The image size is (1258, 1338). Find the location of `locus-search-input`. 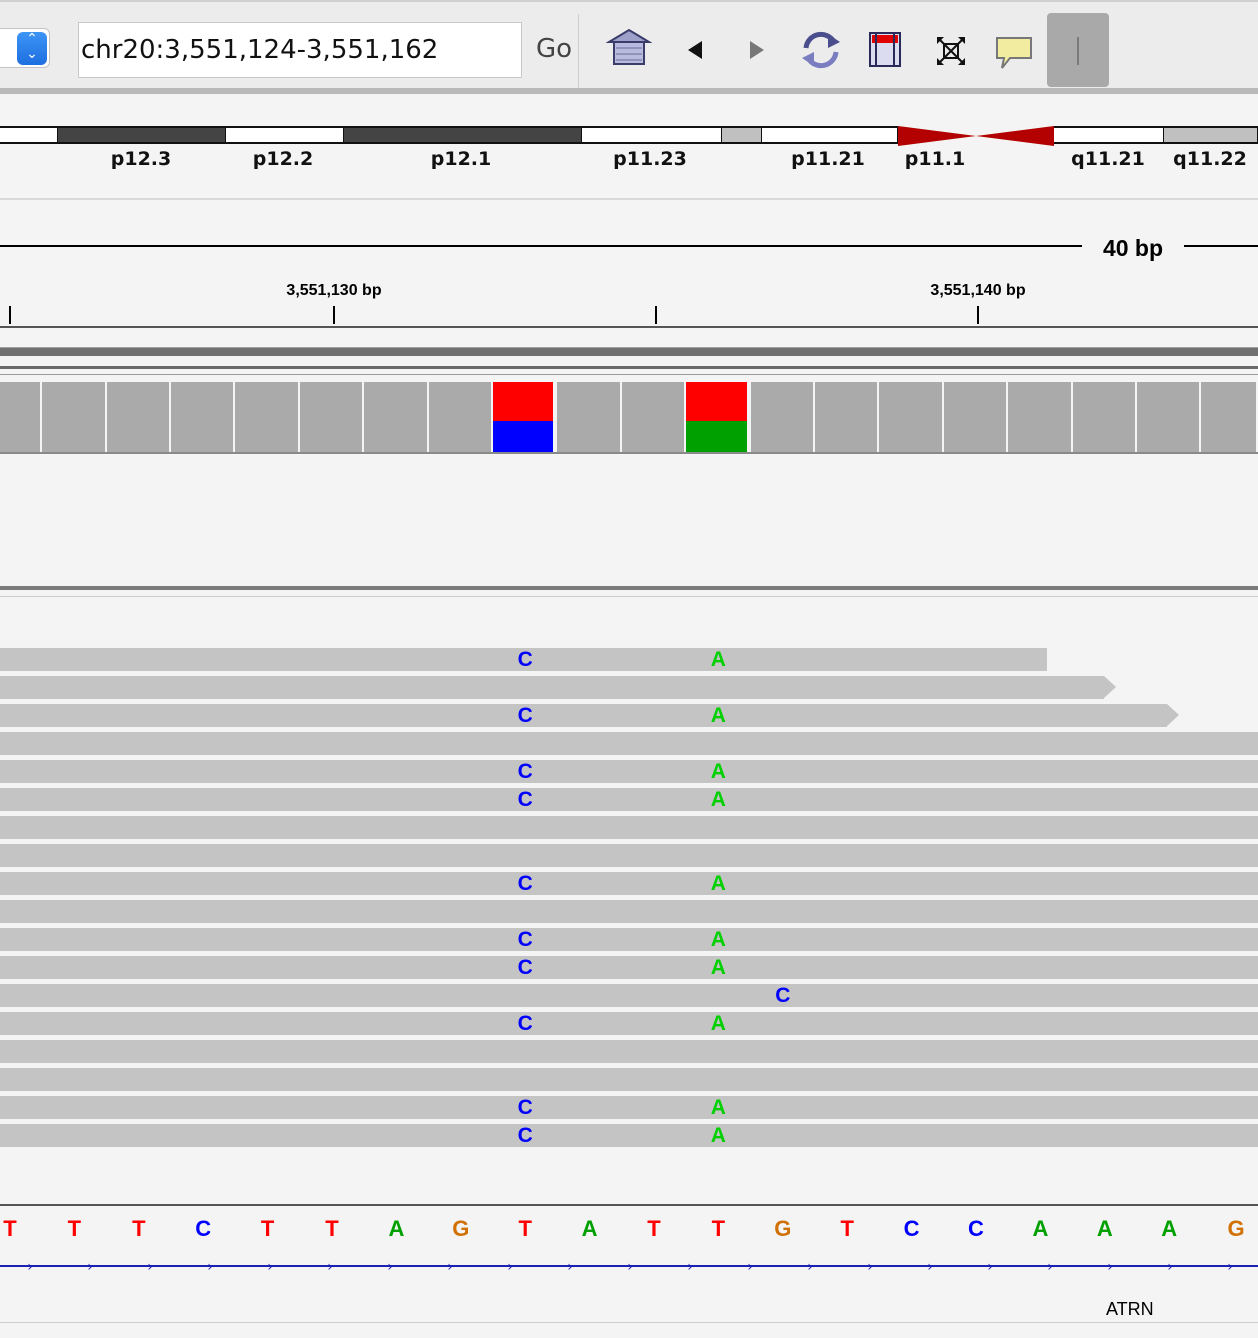

locus-search-input is located at coordinates (300, 50).